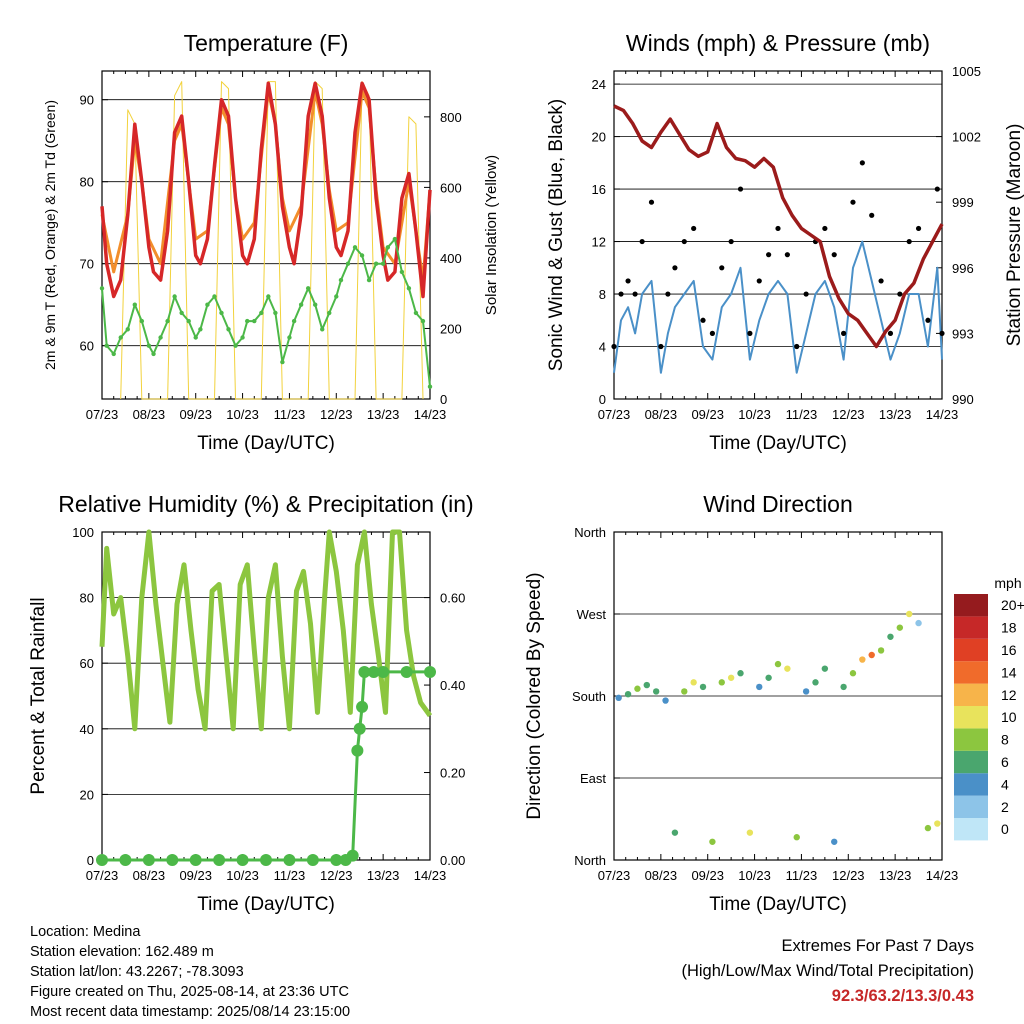  Describe the element at coordinates (963, 333) in the screenshot. I see `y2-tick-label: 993` at that location.